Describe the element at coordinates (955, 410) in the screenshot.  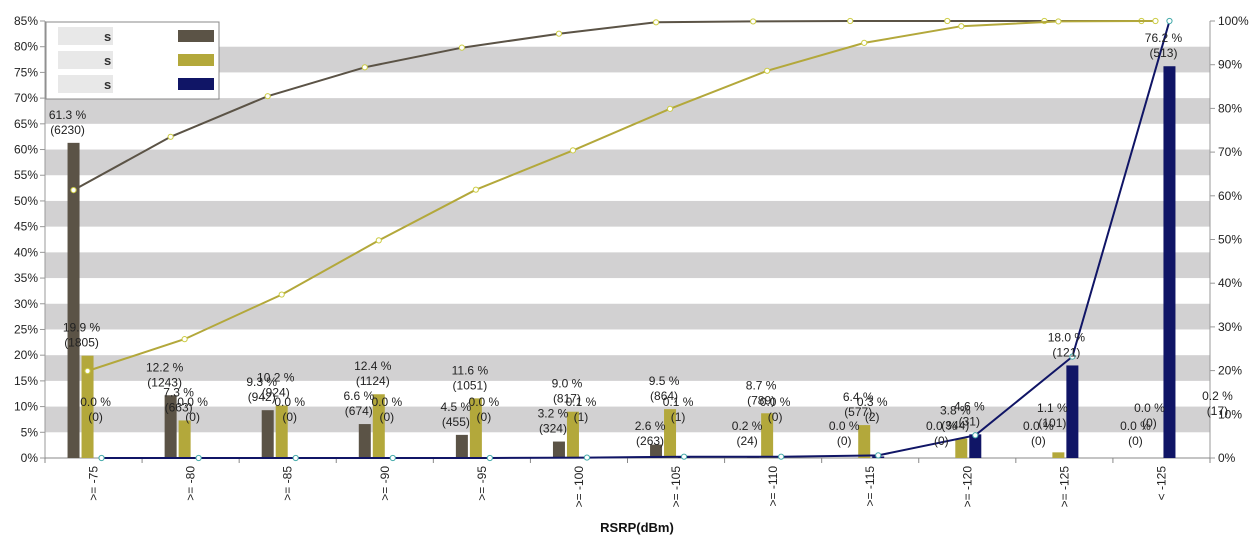
I see `data-label: 3.8 %` at that location.